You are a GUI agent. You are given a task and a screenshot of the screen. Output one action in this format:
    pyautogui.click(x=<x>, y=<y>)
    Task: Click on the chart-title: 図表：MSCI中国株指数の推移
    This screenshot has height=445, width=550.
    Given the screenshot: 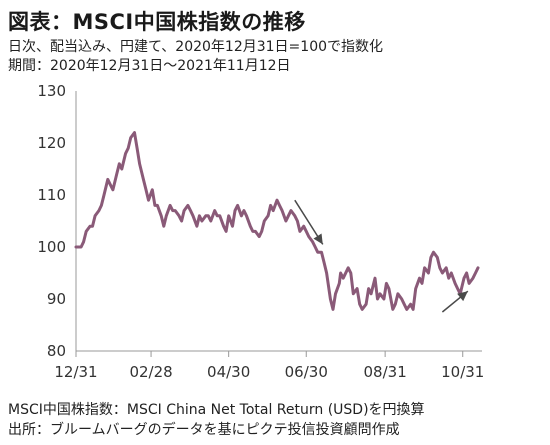 What is the action you would take?
    pyautogui.click(x=157, y=22)
    